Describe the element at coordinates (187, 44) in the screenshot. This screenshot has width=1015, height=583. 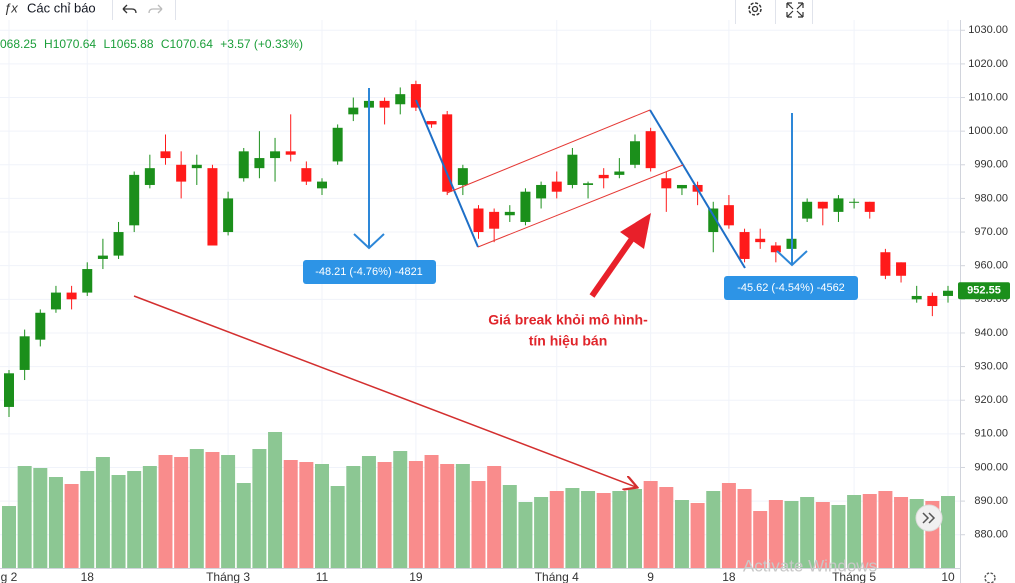
I see `legend-close: C1070.64` at that location.